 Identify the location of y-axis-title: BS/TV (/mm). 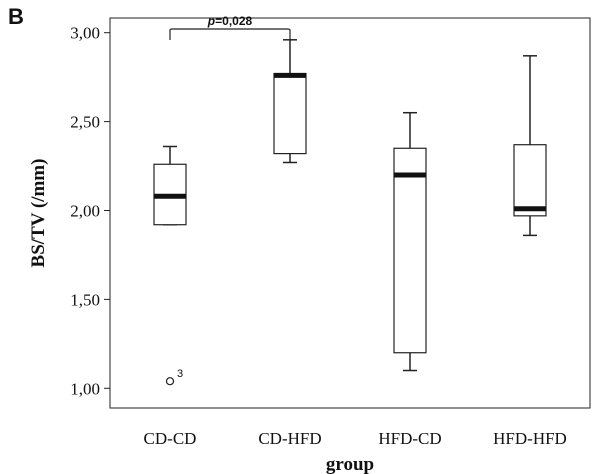
(38, 213).